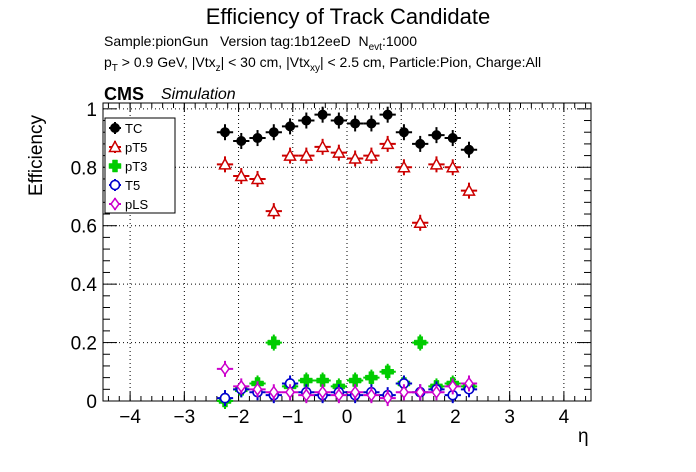 This screenshot has width=696, height=472. What do you see at coordinates (401, 417) in the screenshot?
I see `x-tick-label: 1` at bounding box center [401, 417].